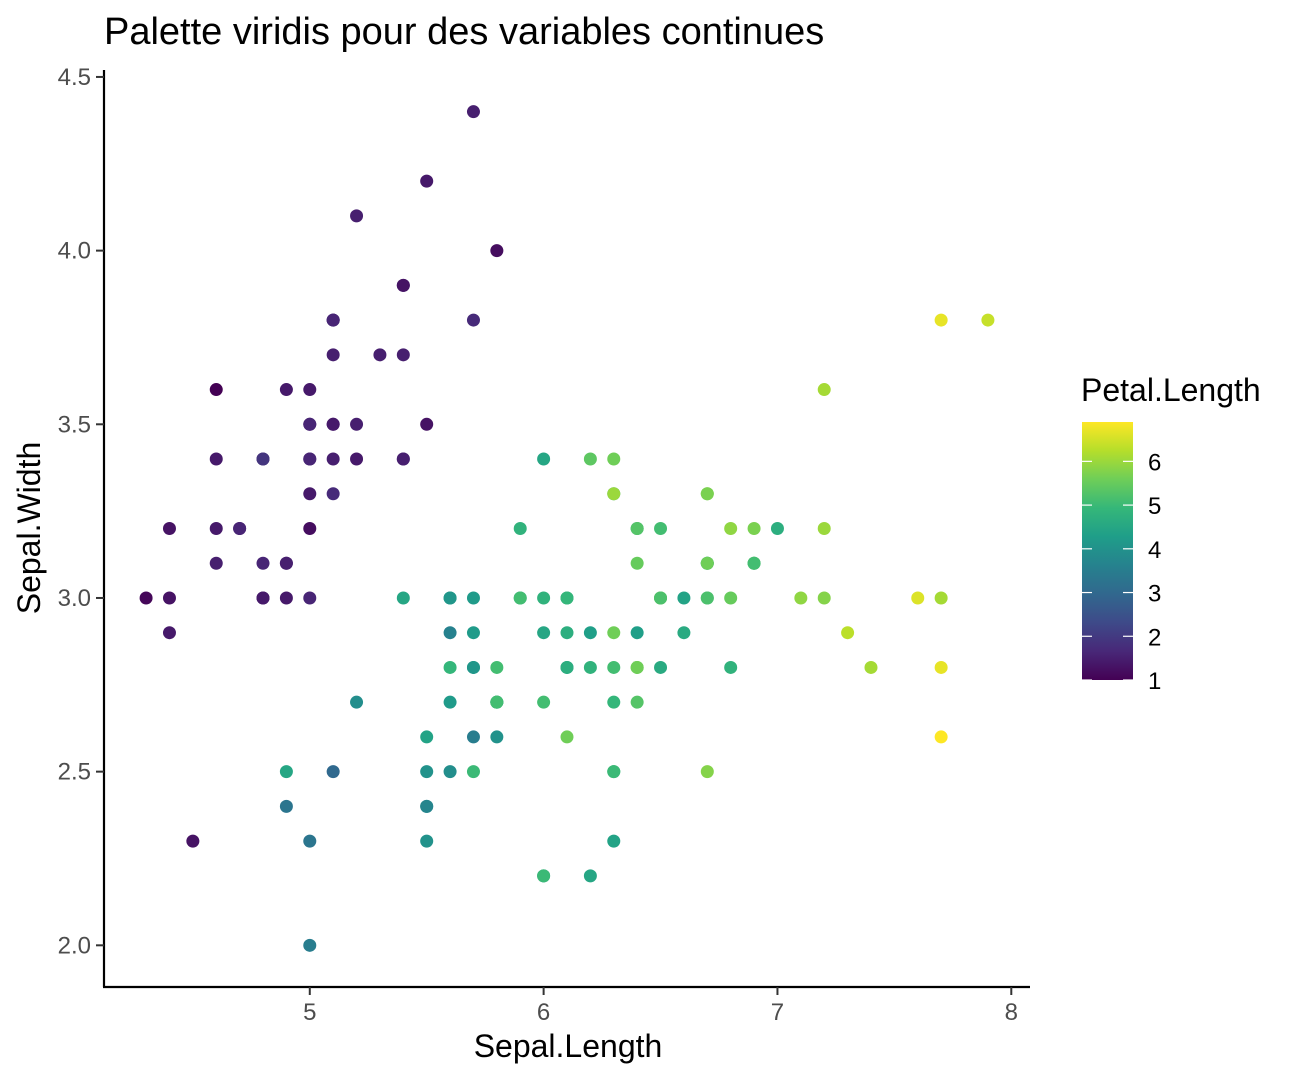  What do you see at coordinates (81, 511) in the screenshot?
I see `y-ticks: 2.0 2.5 3.0 3.5 4.0 4.5` at bounding box center [81, 511].